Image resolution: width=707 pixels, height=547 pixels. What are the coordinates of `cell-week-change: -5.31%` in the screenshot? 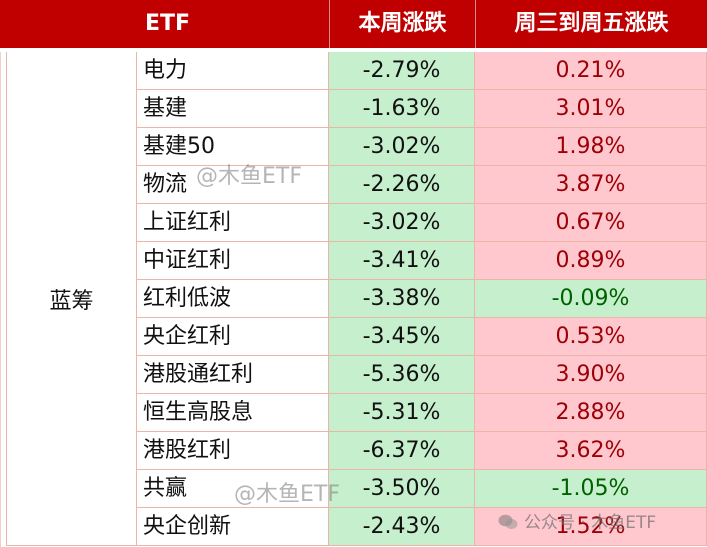 It's located at (402, 413).